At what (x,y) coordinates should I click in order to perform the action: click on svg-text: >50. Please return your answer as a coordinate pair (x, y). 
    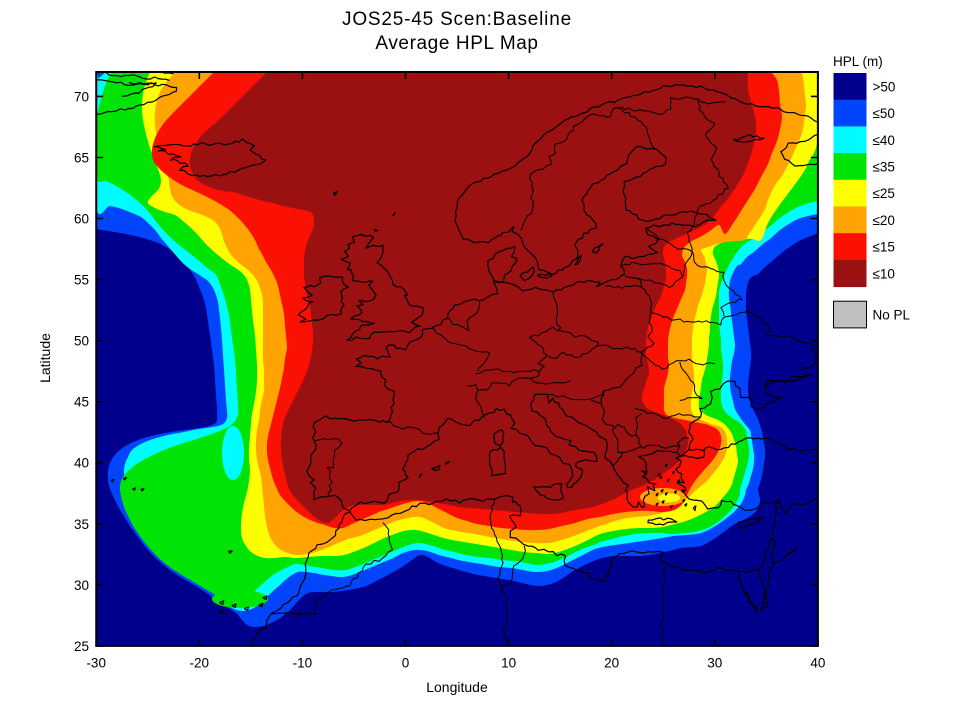
    Looking at the image, I should click on (884, 86).